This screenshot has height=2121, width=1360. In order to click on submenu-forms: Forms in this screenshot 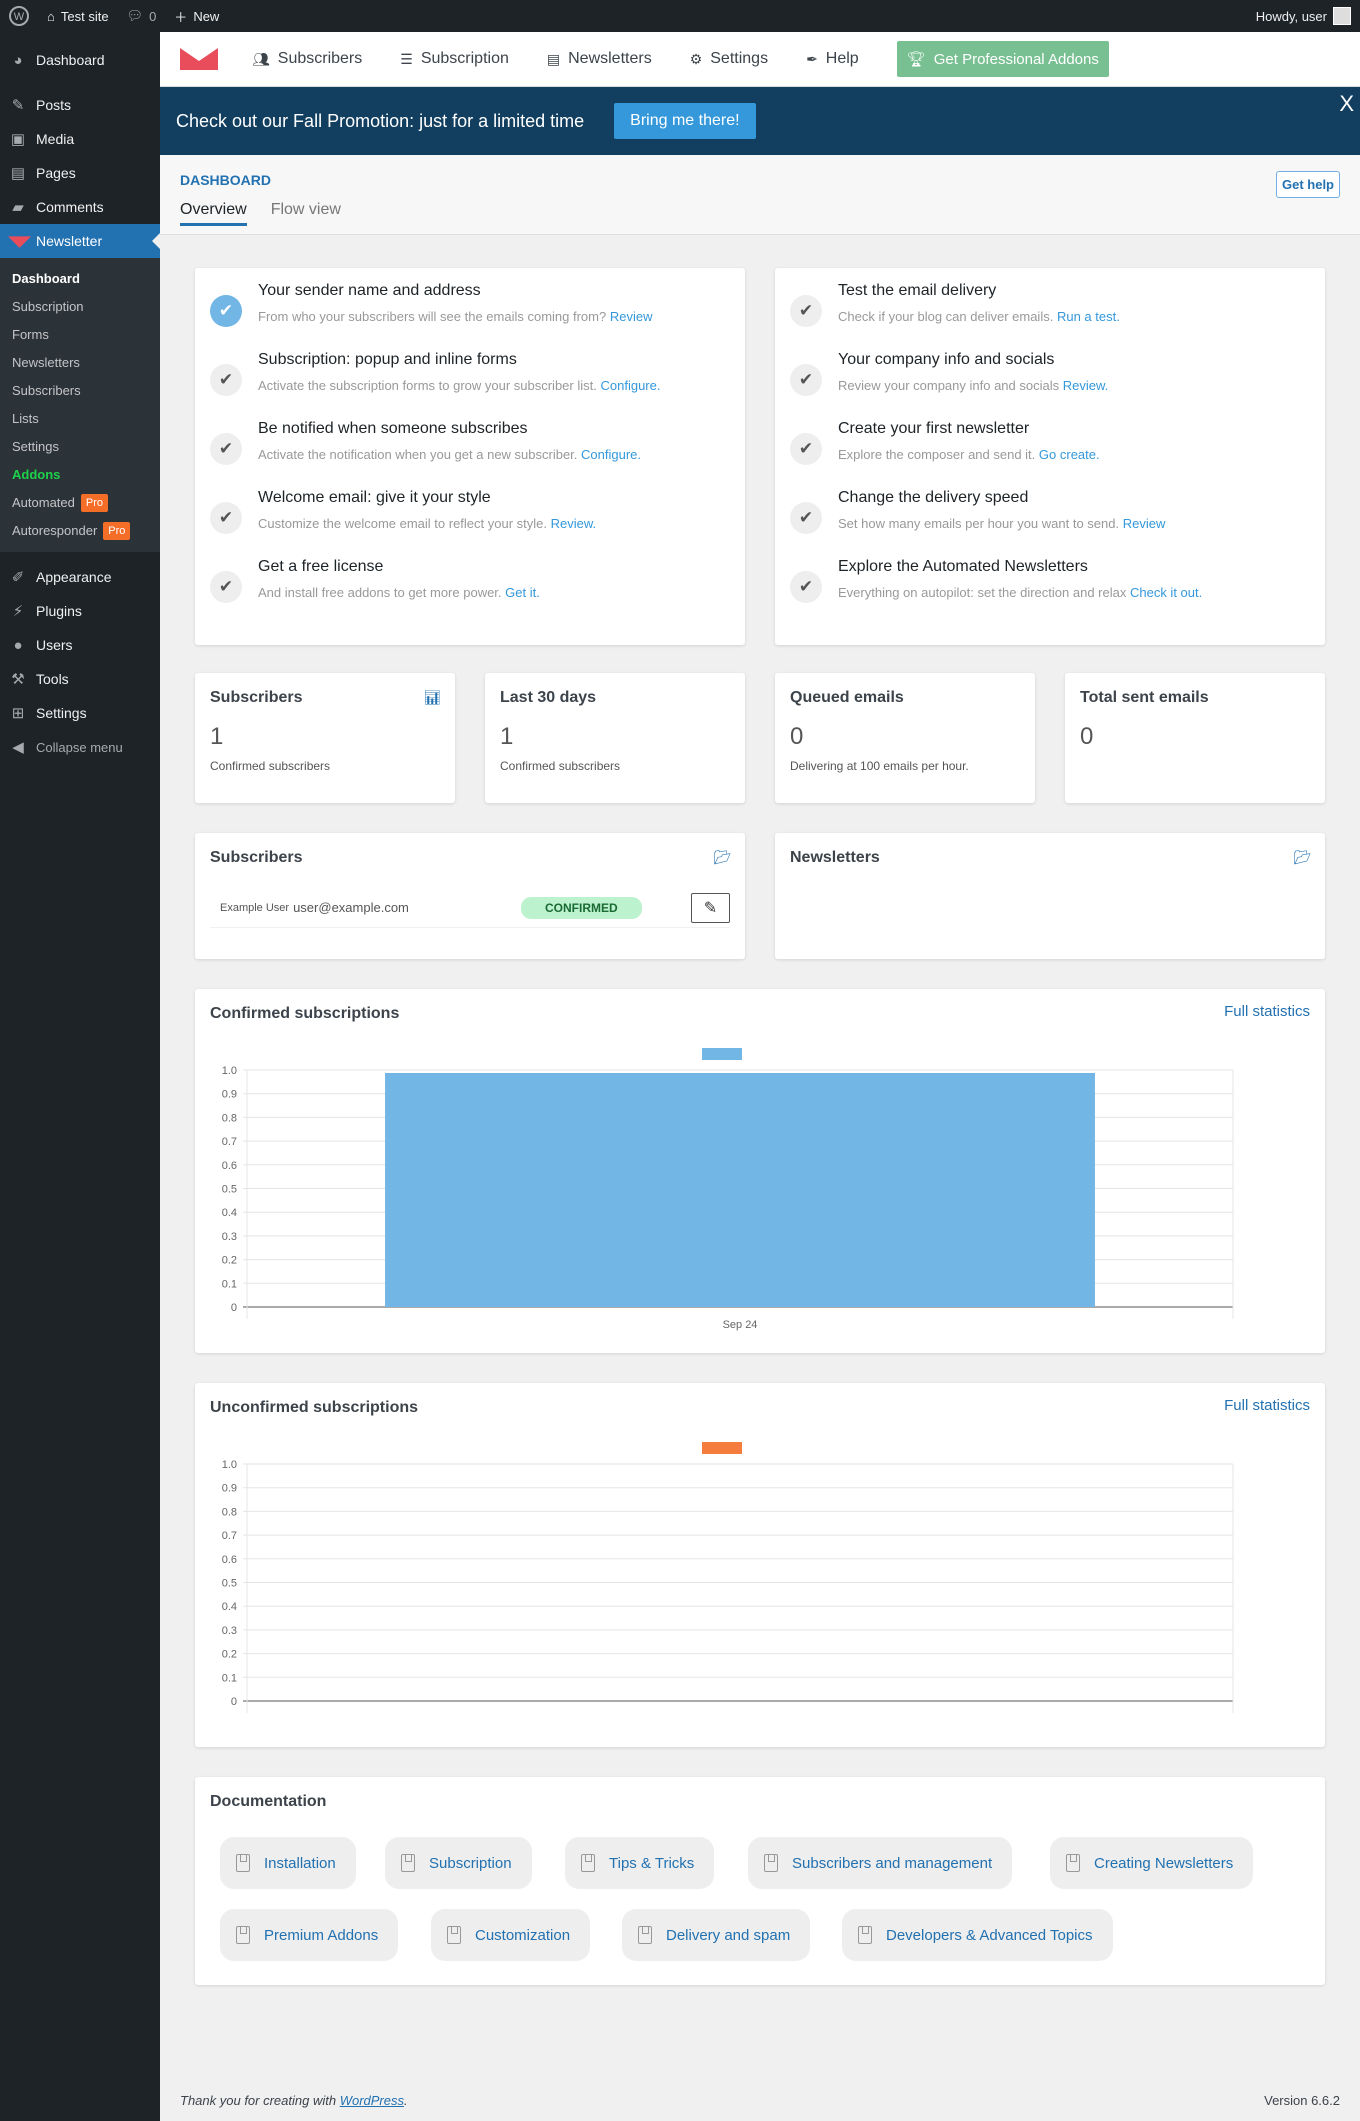, I will do `click(30, 334)`.